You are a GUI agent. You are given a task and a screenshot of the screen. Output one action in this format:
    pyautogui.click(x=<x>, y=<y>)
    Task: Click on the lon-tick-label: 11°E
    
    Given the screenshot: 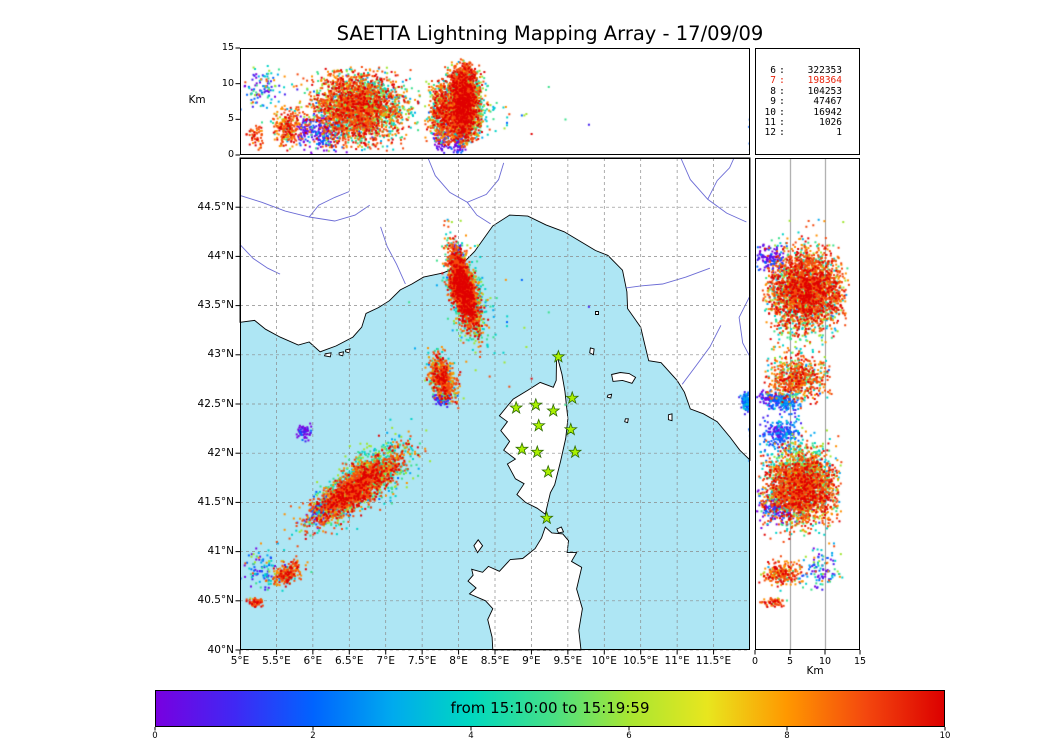 What is the action you would take?
    pyautogui.click(x=677, y=661)
    